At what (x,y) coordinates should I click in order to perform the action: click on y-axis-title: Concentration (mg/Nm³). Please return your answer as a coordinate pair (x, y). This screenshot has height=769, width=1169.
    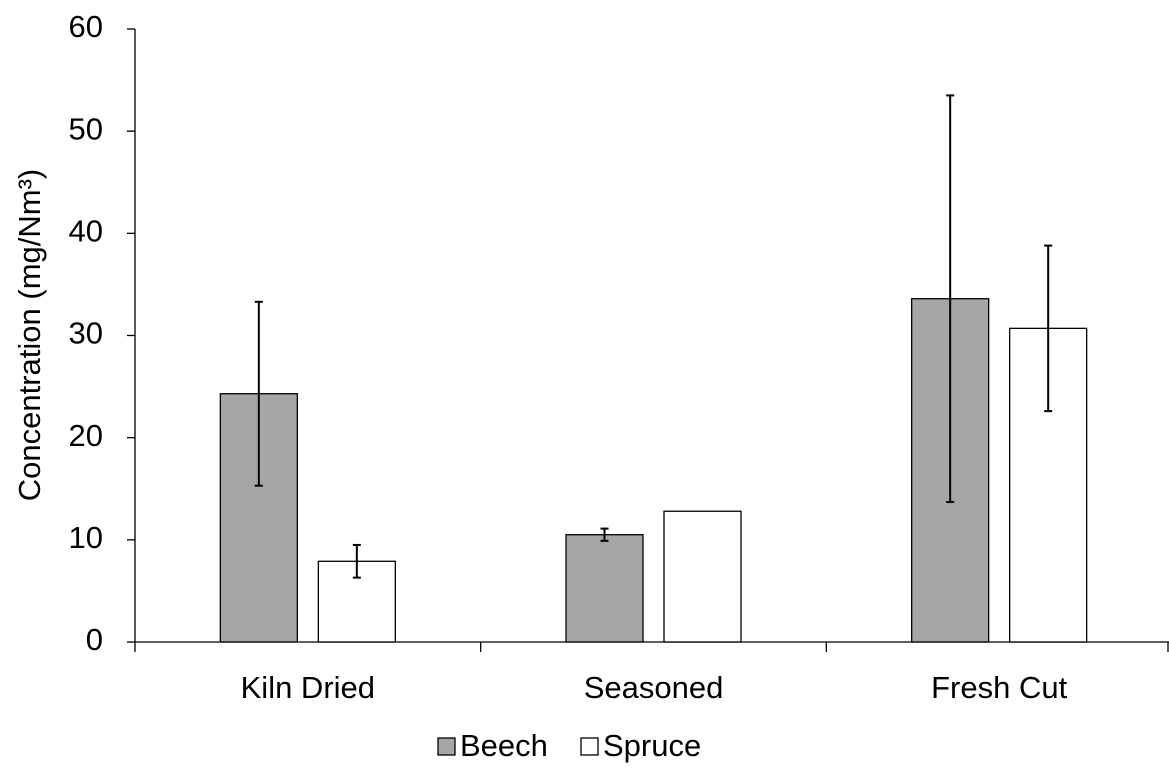
    Looking at the image, I should click on (29, 335).